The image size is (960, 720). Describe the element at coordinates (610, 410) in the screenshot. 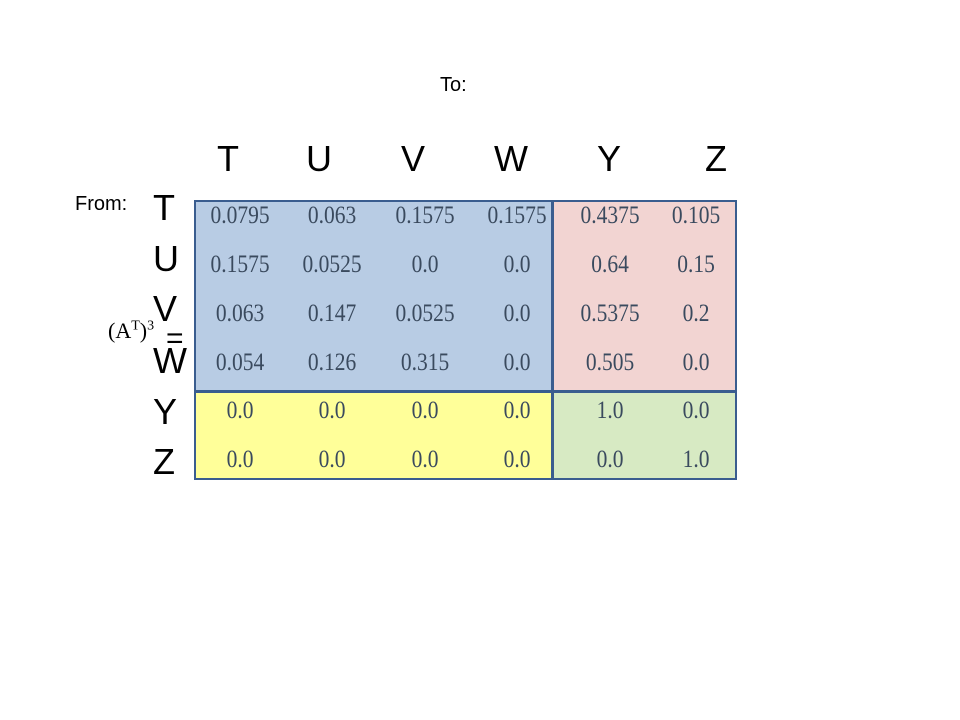

I see `matrix-cell-r5-c5: 1.0` at that location.